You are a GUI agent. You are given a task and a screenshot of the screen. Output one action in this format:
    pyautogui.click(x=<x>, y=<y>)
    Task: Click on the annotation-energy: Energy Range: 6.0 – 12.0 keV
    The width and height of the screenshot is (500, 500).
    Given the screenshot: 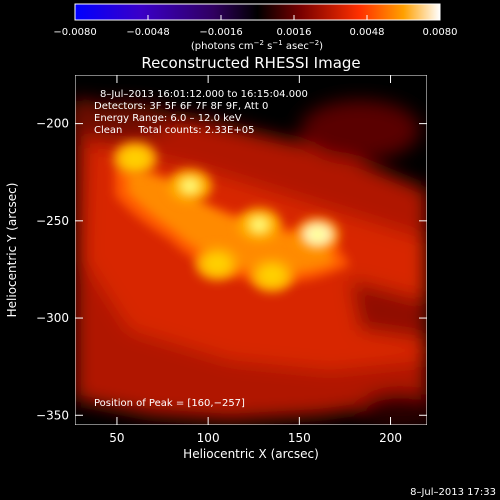 What is the action you would take?
    pyautogui.click(x=168, y=118)
    